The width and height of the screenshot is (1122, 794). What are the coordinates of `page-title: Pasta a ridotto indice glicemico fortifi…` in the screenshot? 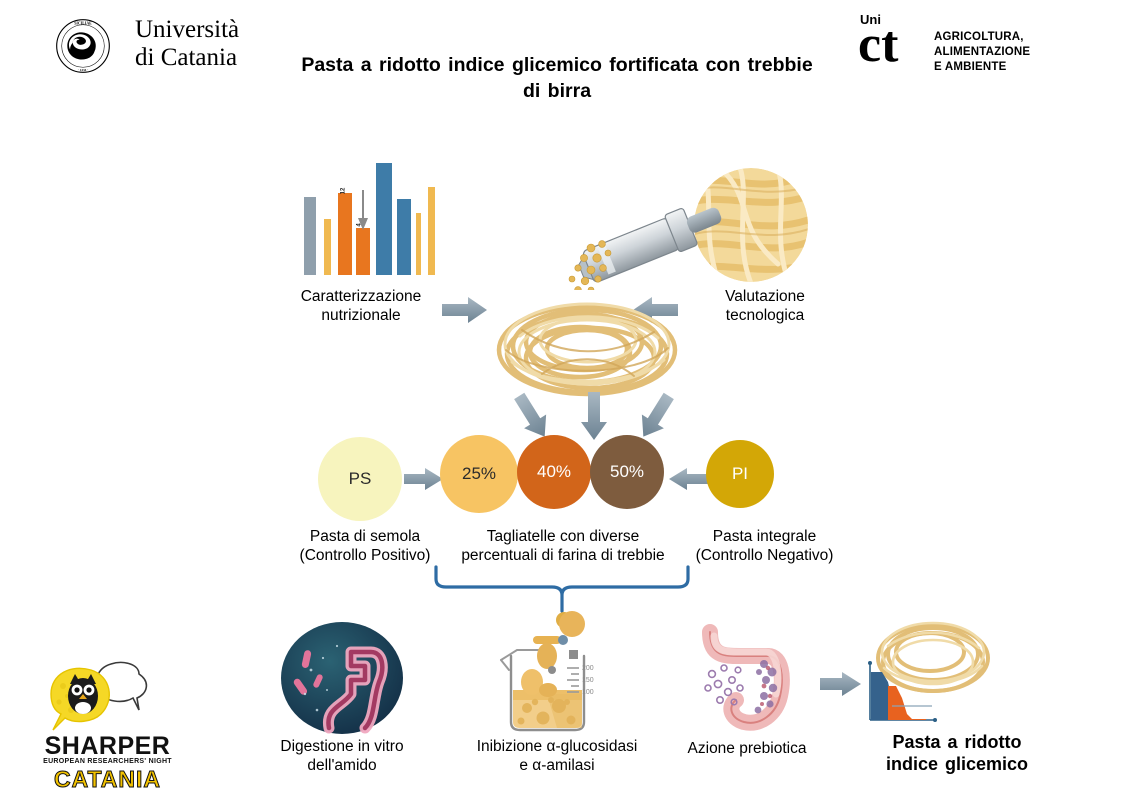 It's located at (557, 78).